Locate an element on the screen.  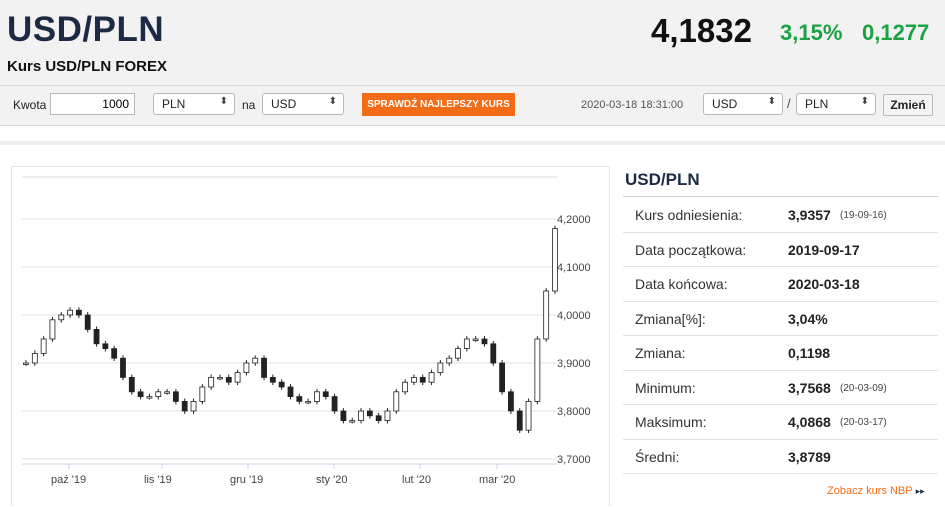
double-chevron-right-icon: ▸▸ is located at coordinates (920, 491).